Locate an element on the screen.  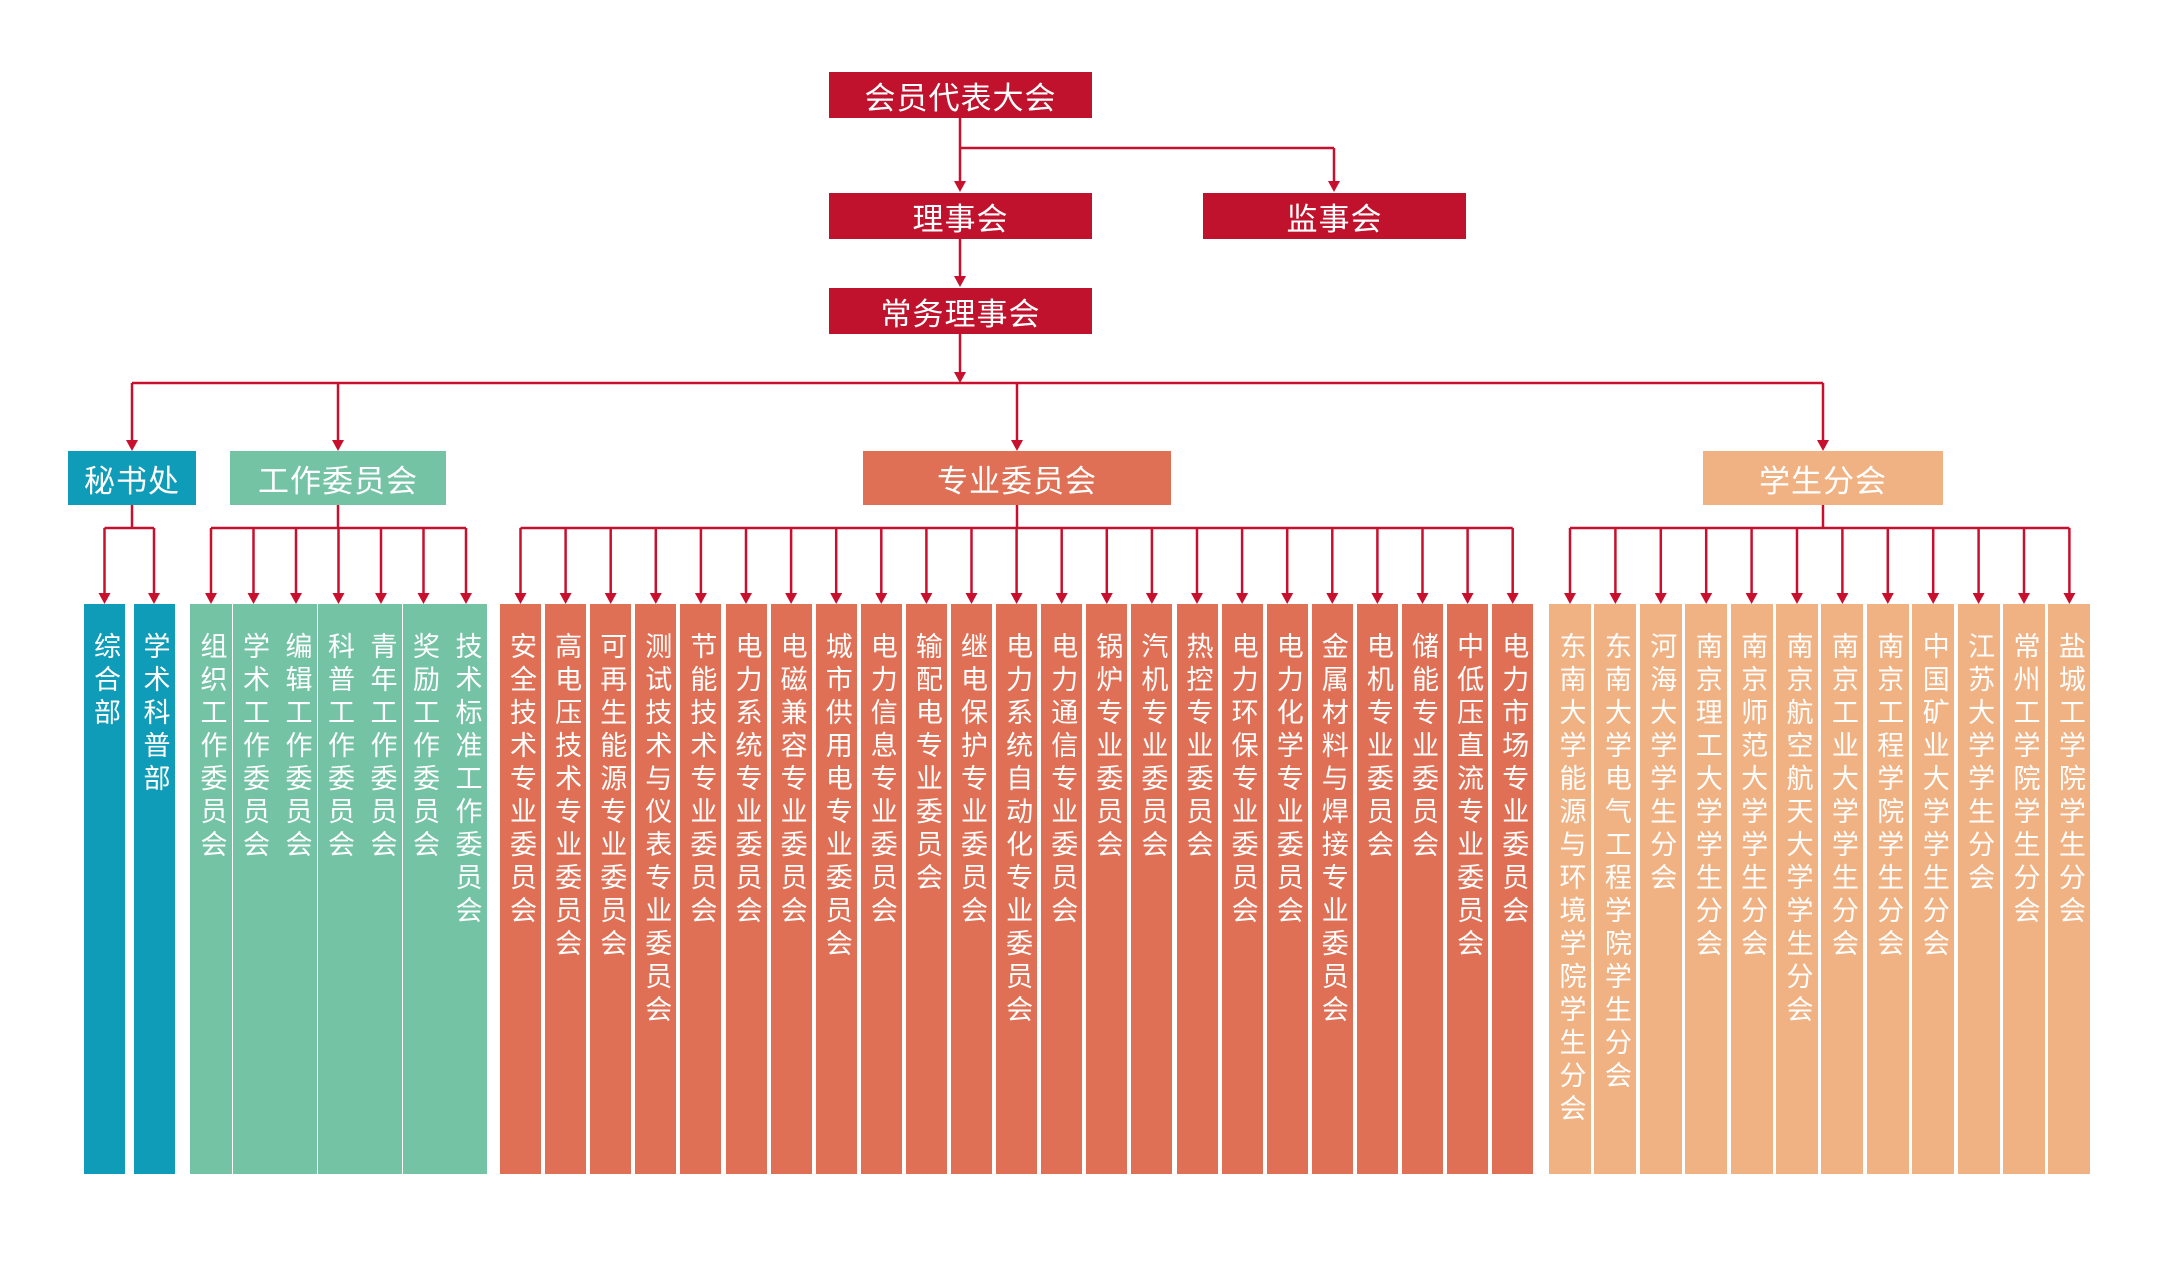
sub-unit-column: 东南大学能源与环境学院学生分会 is located at coordinates (1570, 889).